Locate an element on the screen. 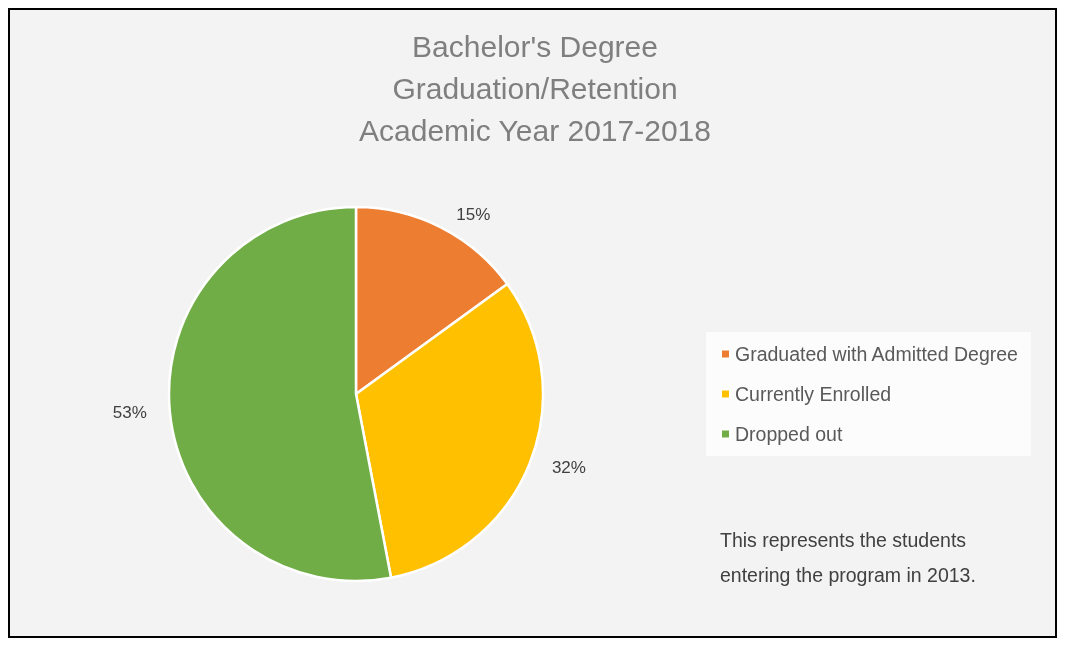 Image resolution: width=1069 pixels, height=649 pixels. legend-label: Currently Enrolled is located at coordinates (813, 394).